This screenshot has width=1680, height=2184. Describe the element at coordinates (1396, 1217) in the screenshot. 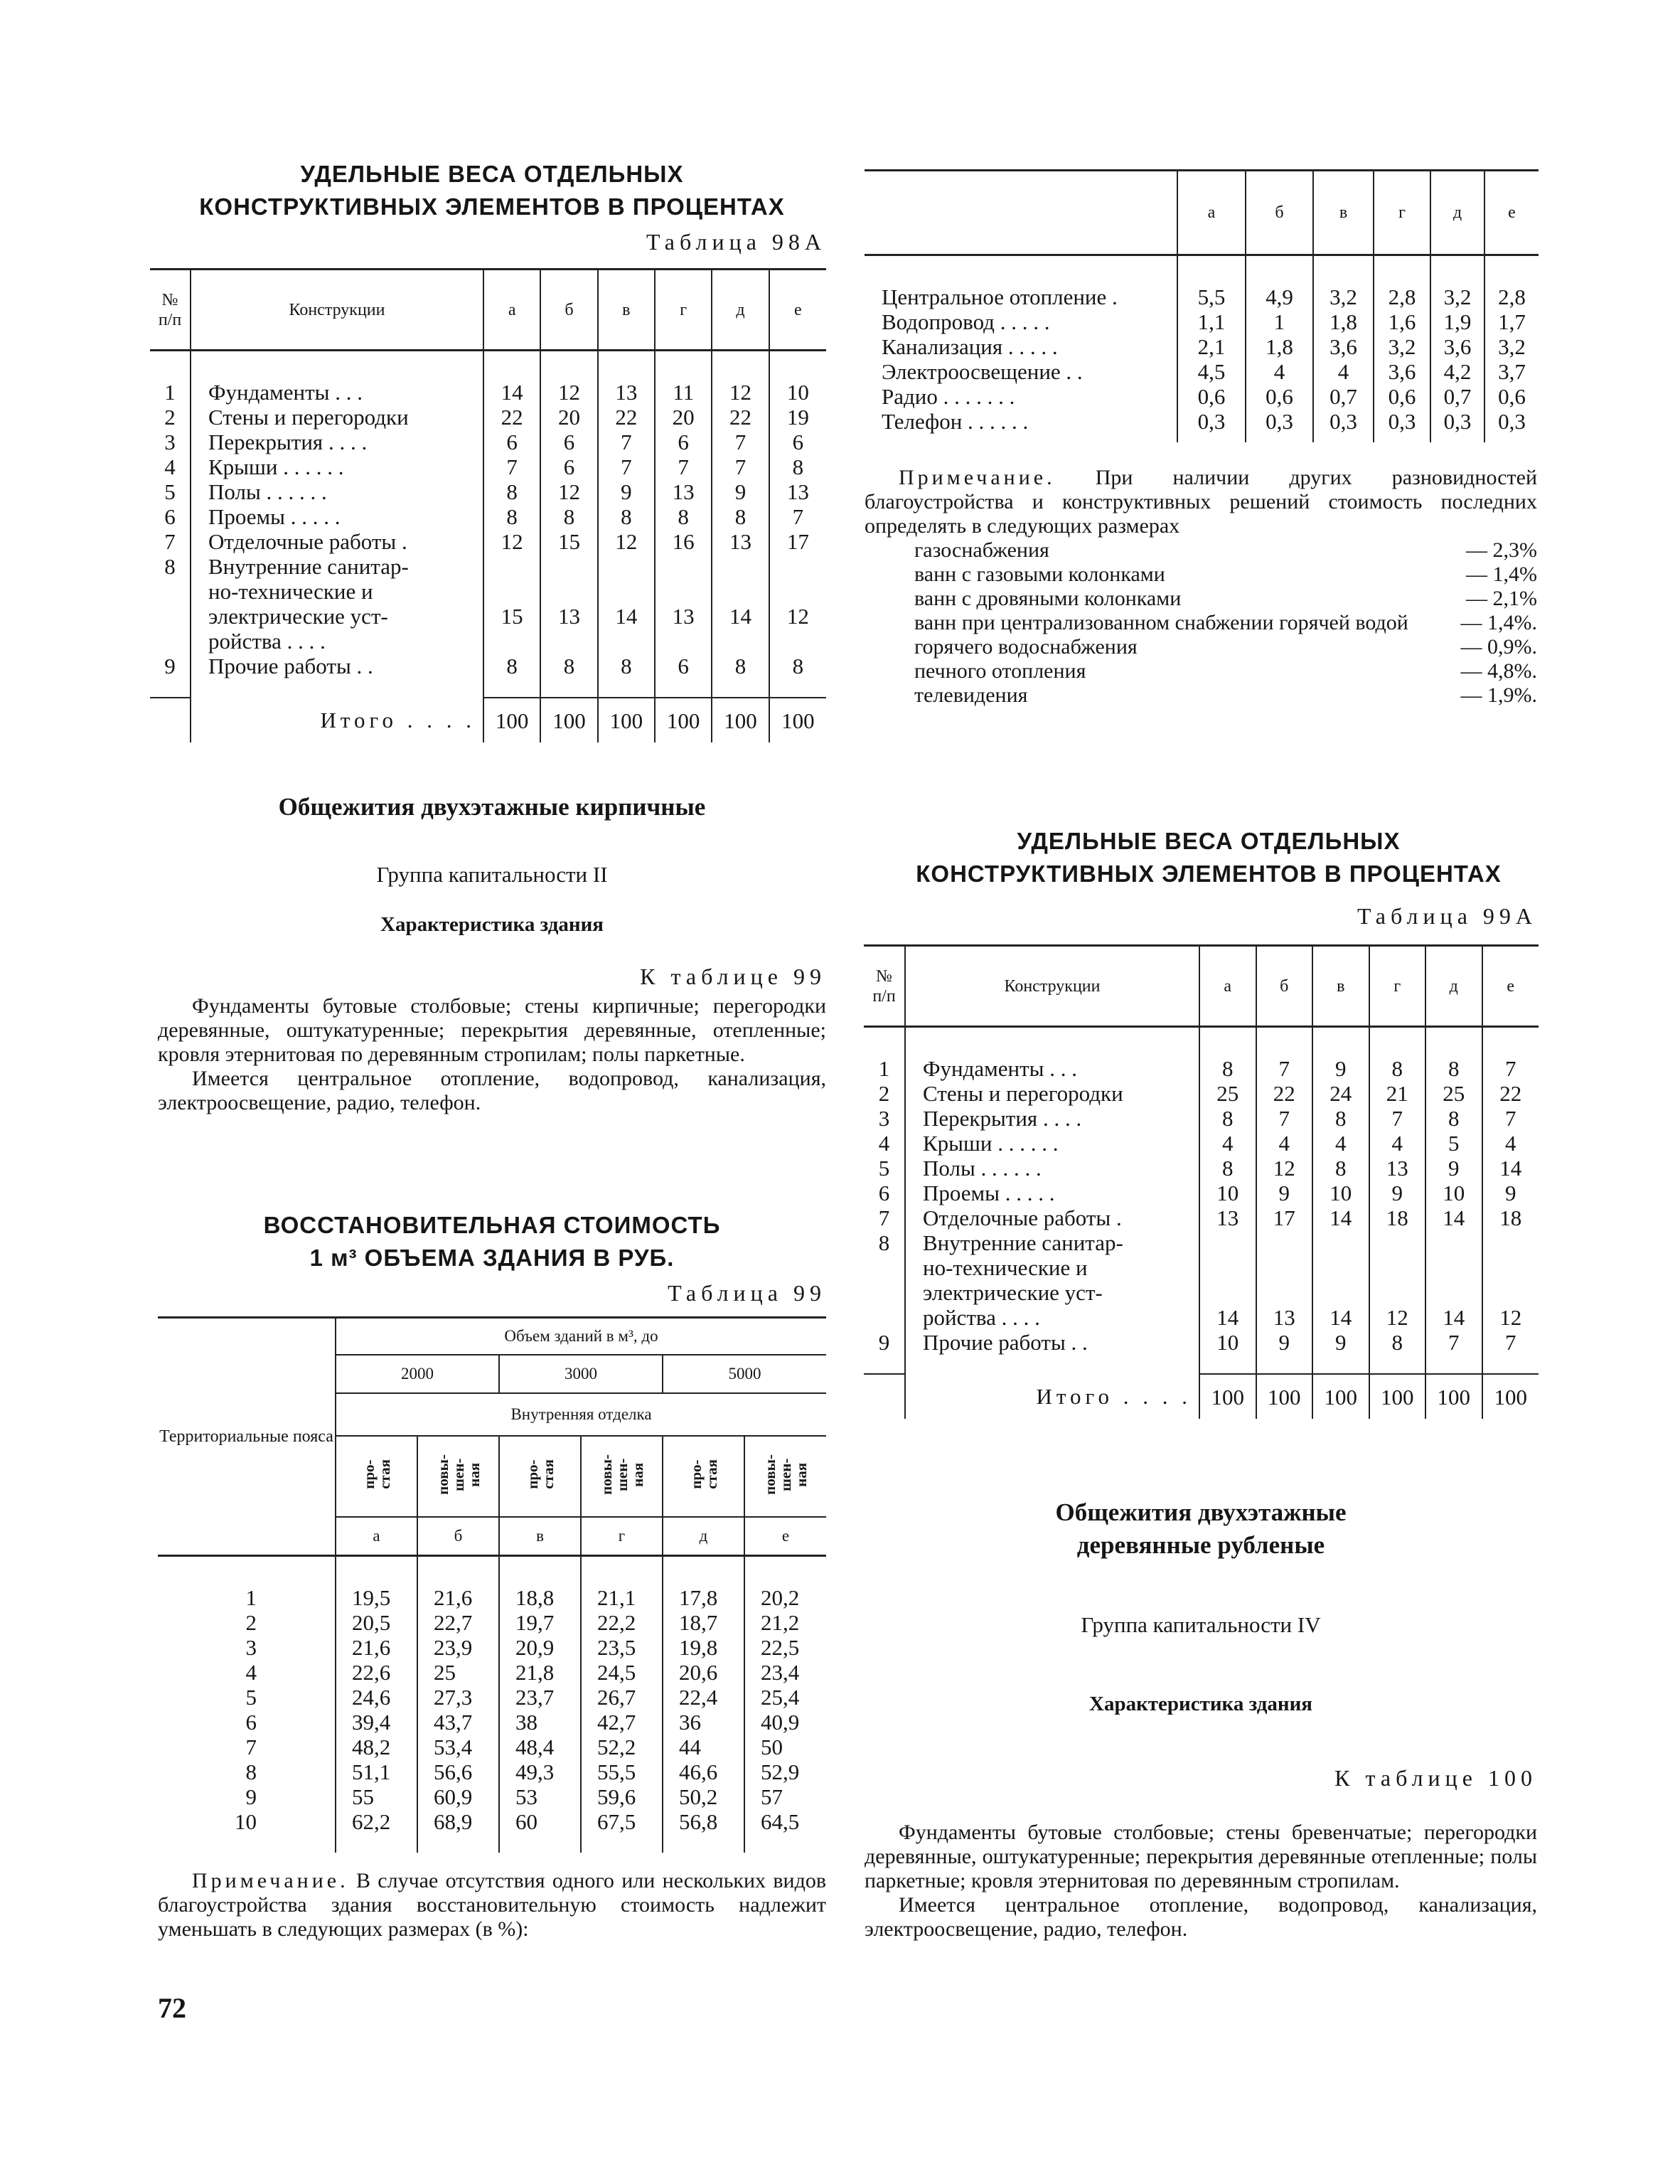

I see `row-value: 18` at that location.